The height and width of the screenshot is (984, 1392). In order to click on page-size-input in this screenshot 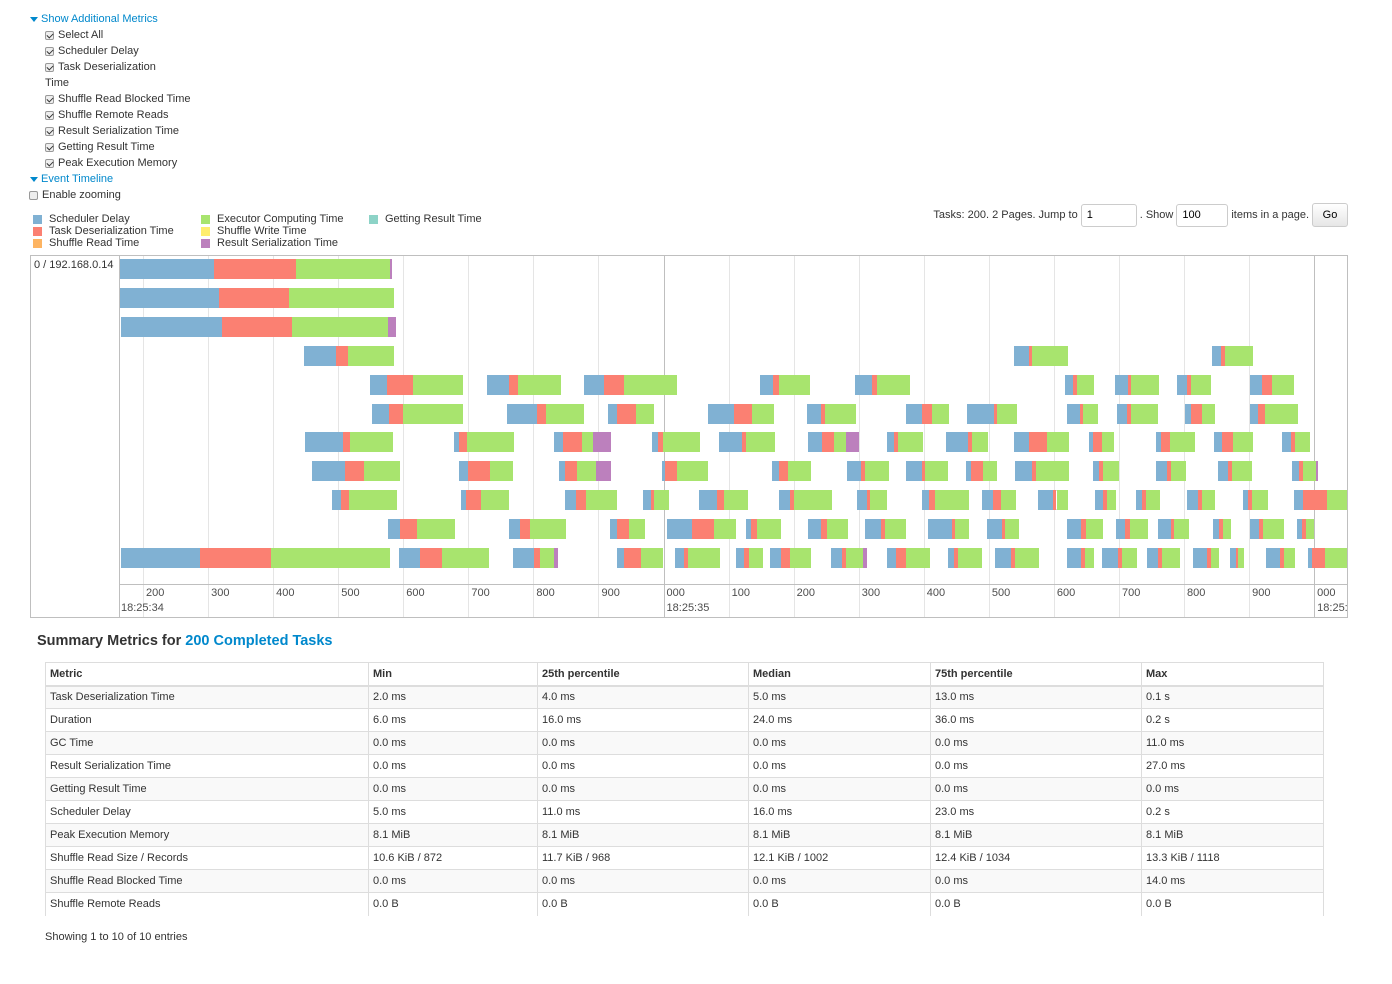, I will do `click(1202, 215)`.